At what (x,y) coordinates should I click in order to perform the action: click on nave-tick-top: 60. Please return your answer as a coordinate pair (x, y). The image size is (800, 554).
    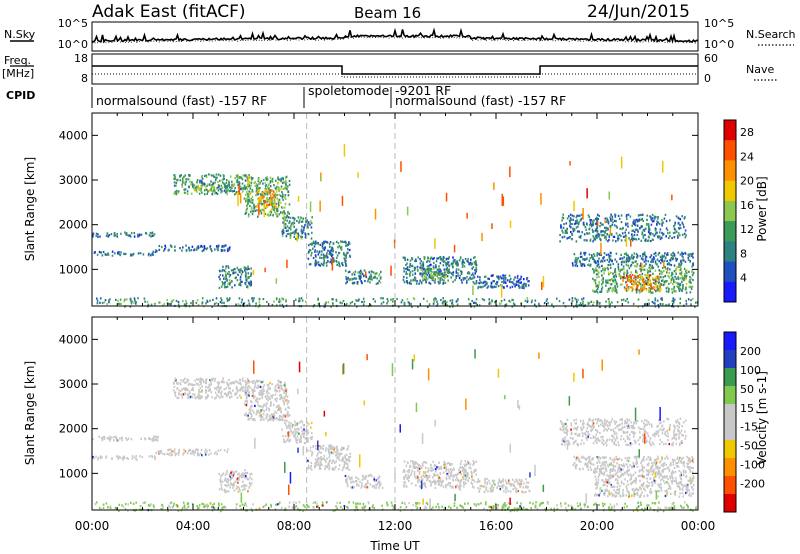
    Looking at the image, I should click on (711, 58).